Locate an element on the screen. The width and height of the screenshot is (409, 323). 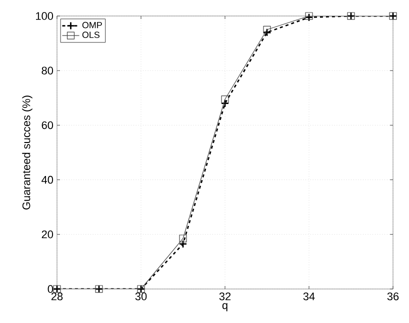
y-tick-label: 40 is located at coordinates (48, 180).